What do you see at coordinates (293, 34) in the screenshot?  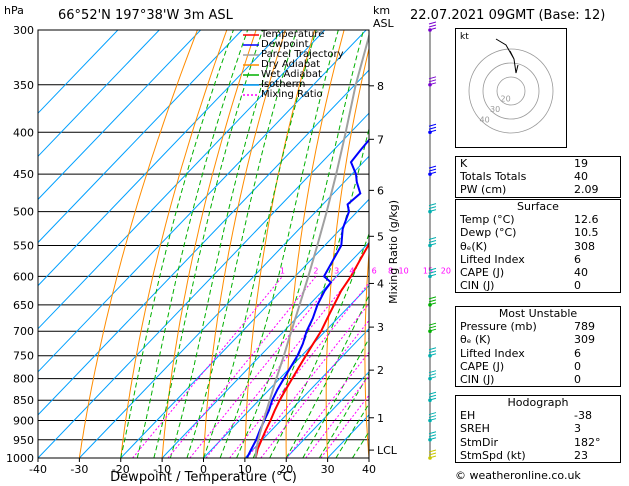 I see `legend-label: Temperature` at bounding box center [293, 34].